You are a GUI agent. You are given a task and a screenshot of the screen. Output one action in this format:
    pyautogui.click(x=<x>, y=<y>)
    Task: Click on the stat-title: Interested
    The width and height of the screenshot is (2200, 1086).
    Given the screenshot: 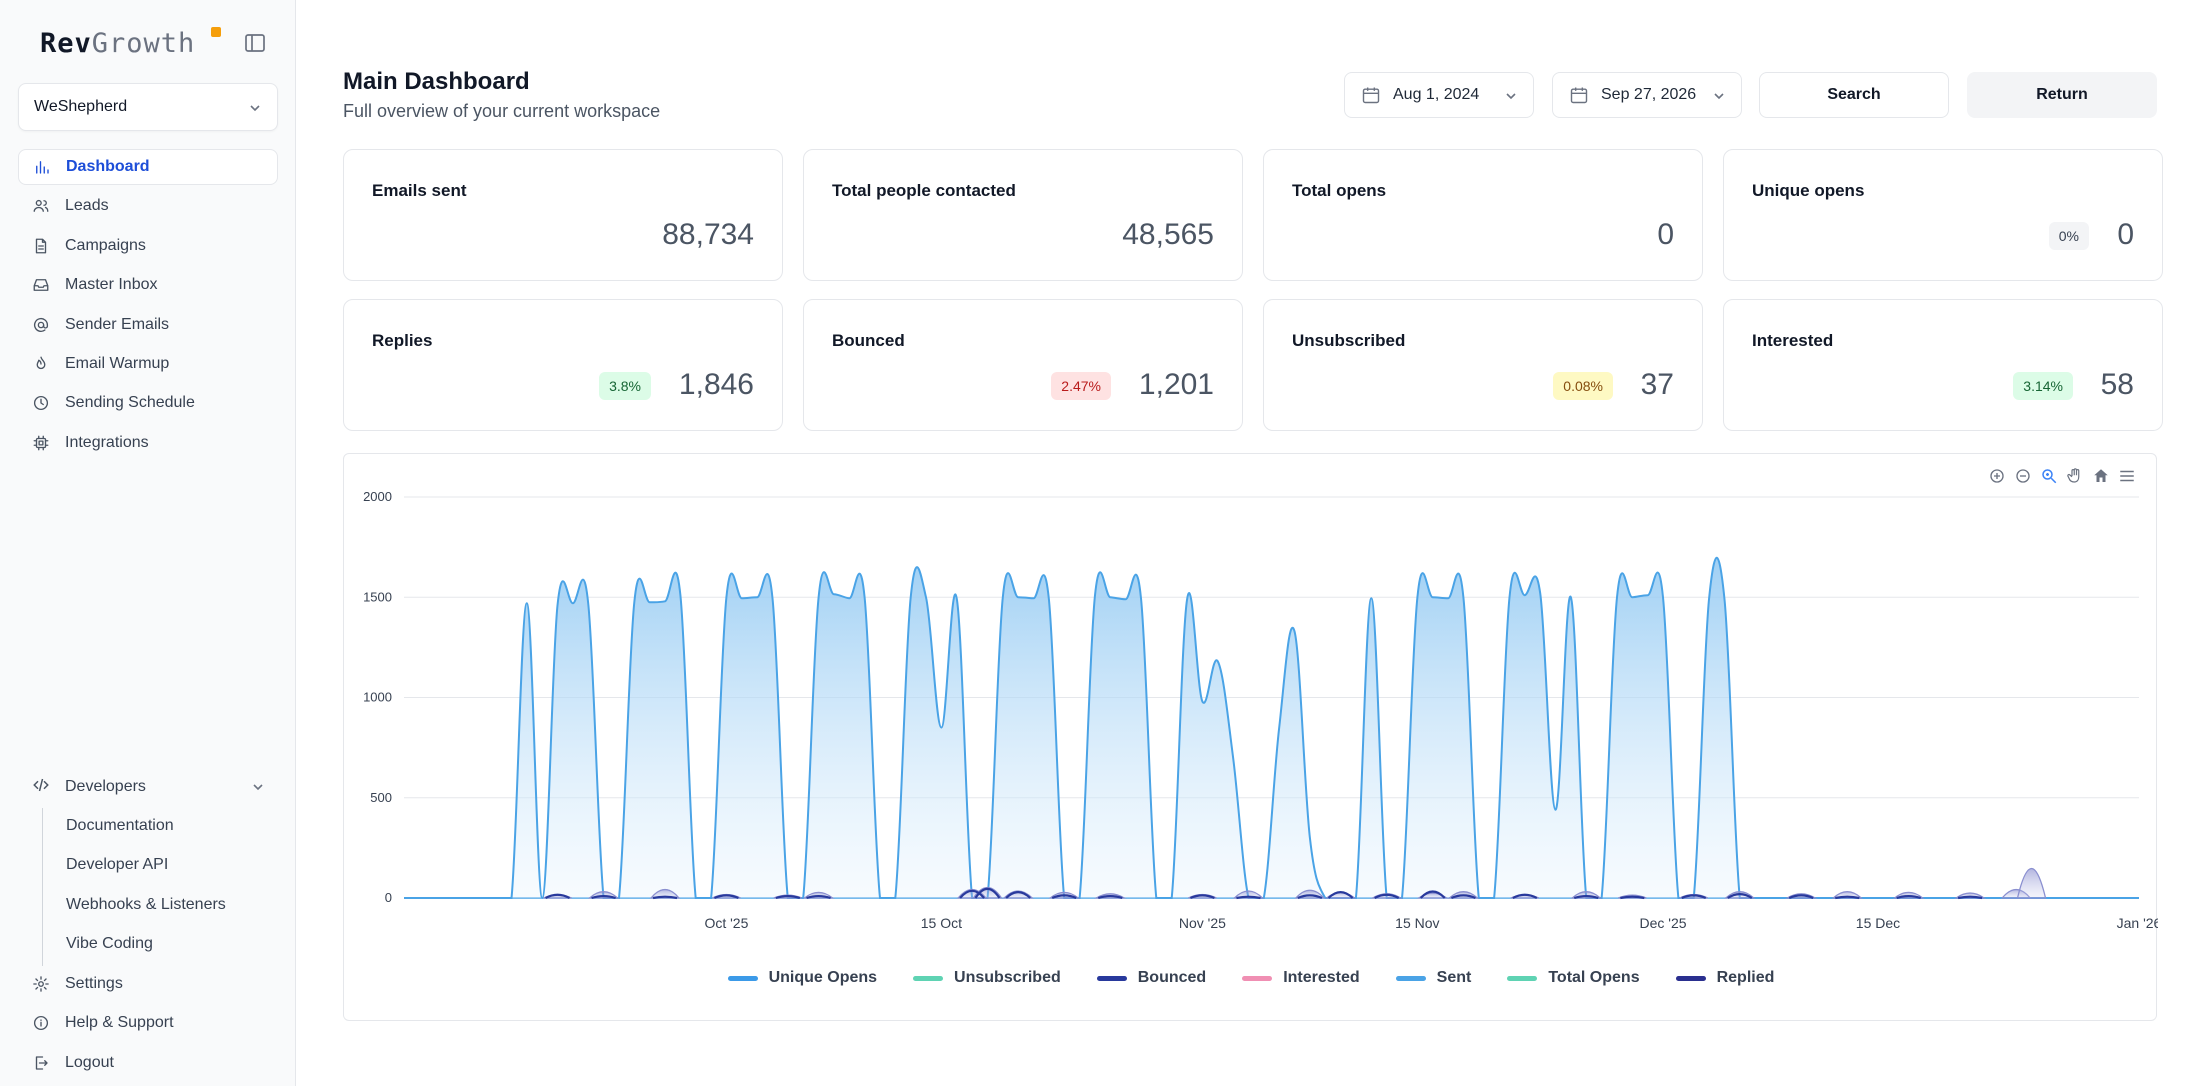 What is the action you would take?
    pyautogui.click(x=1793, y=340)
    